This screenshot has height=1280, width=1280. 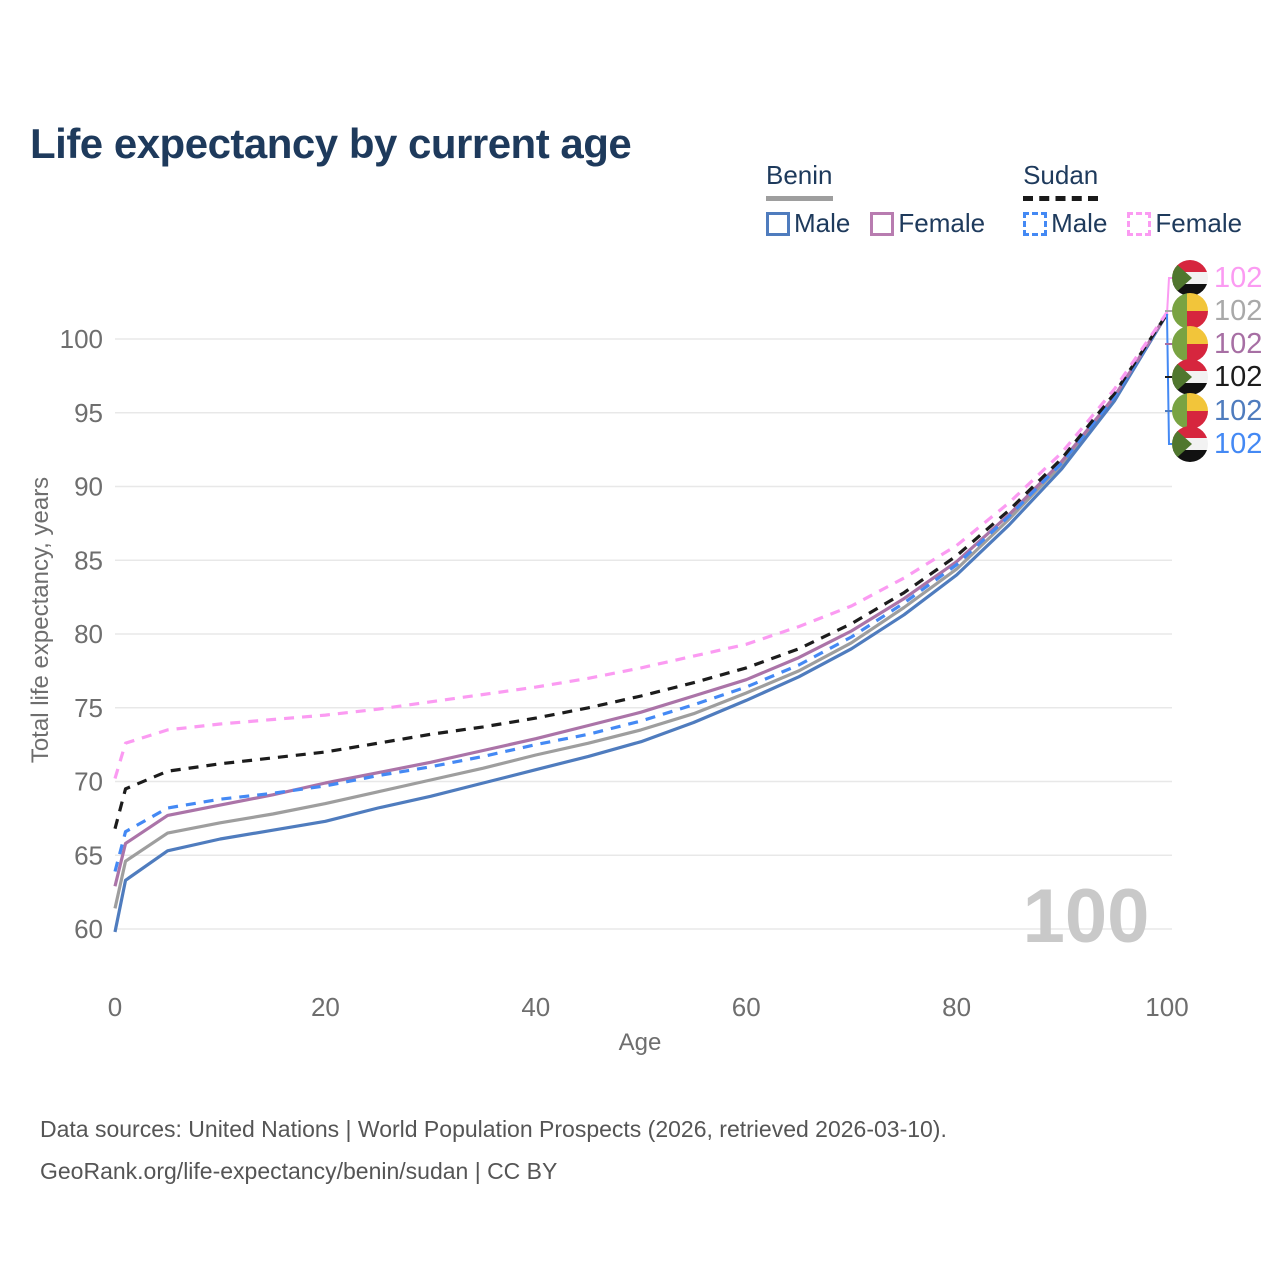 I want to click on legend-sudan-male: Male, so click(x=1065, y=223).